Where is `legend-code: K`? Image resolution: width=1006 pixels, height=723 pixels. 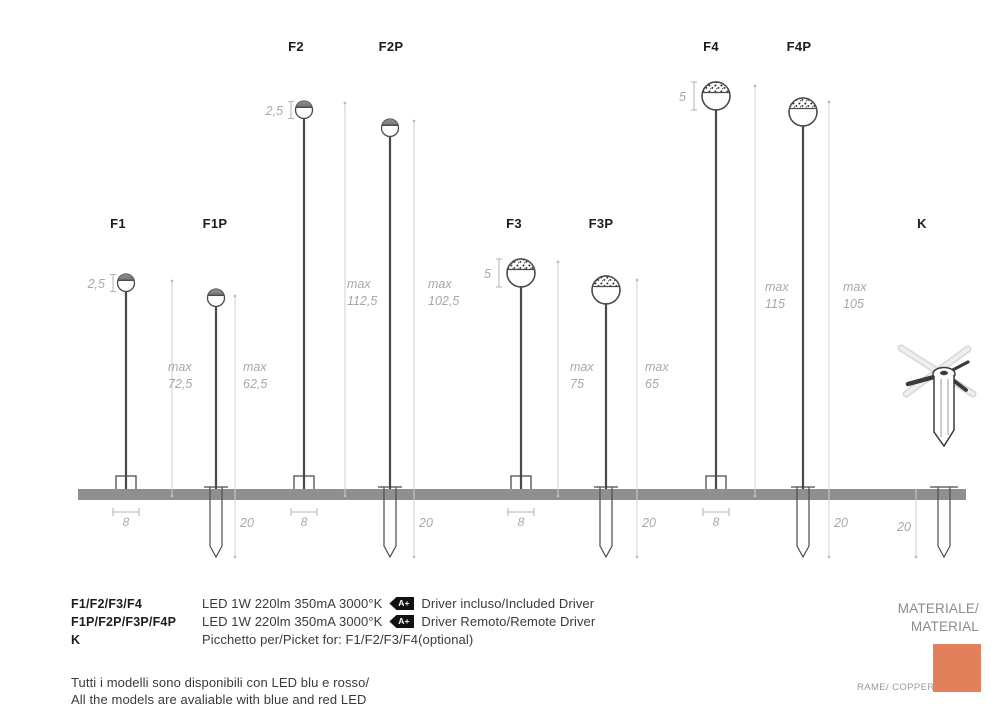
legend-code: K is located at coordinates (76, 640).